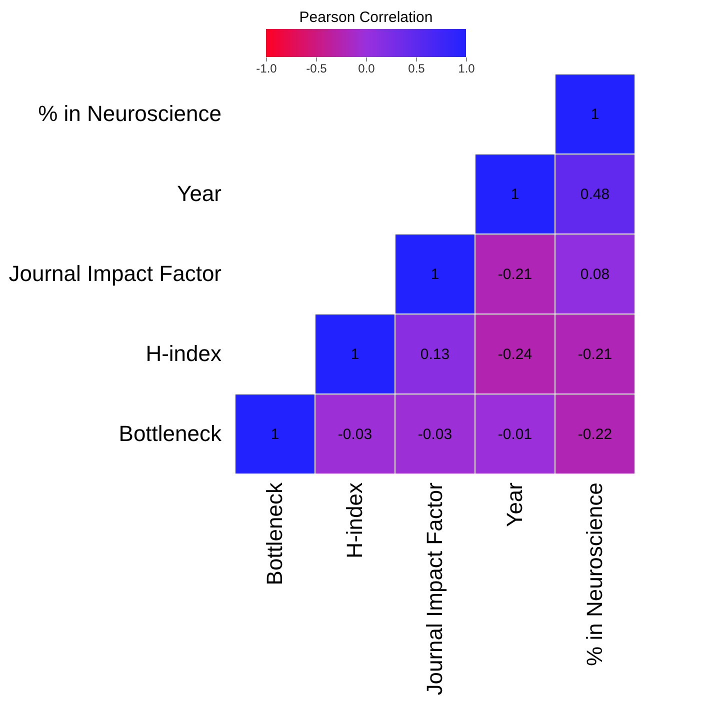  I want to click on color-bar-label: 1.0, so click(467, 69).